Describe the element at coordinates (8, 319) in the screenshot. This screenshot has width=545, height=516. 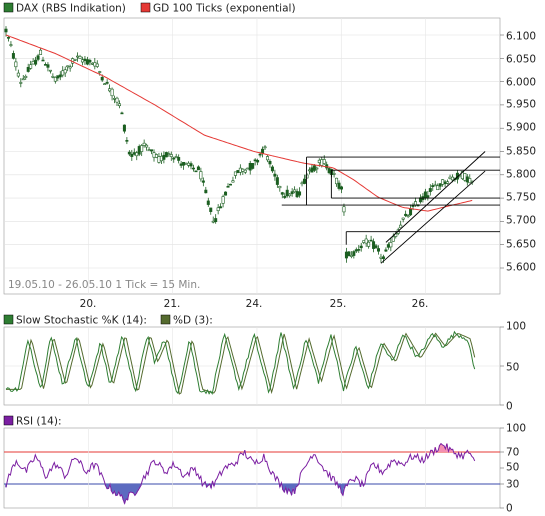
I see `legend-swatch-stoch-k` at that location.